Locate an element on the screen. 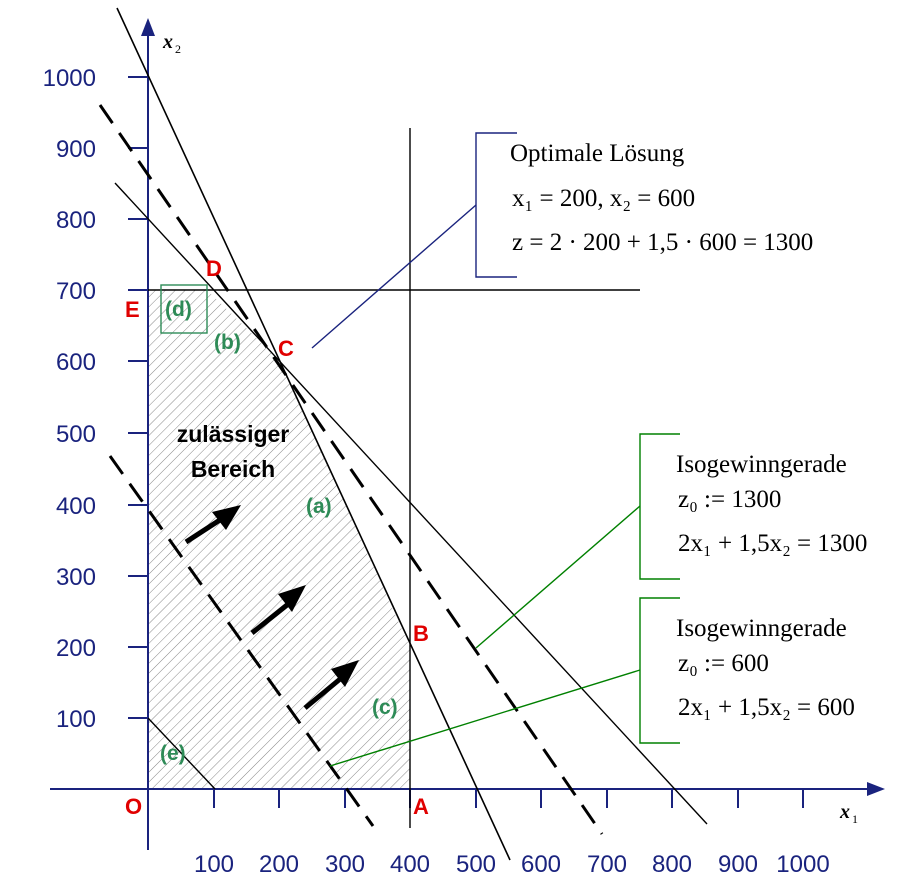  isoprofit-1300-z: z₀ := 1300 is located at coordinates (729, 499).